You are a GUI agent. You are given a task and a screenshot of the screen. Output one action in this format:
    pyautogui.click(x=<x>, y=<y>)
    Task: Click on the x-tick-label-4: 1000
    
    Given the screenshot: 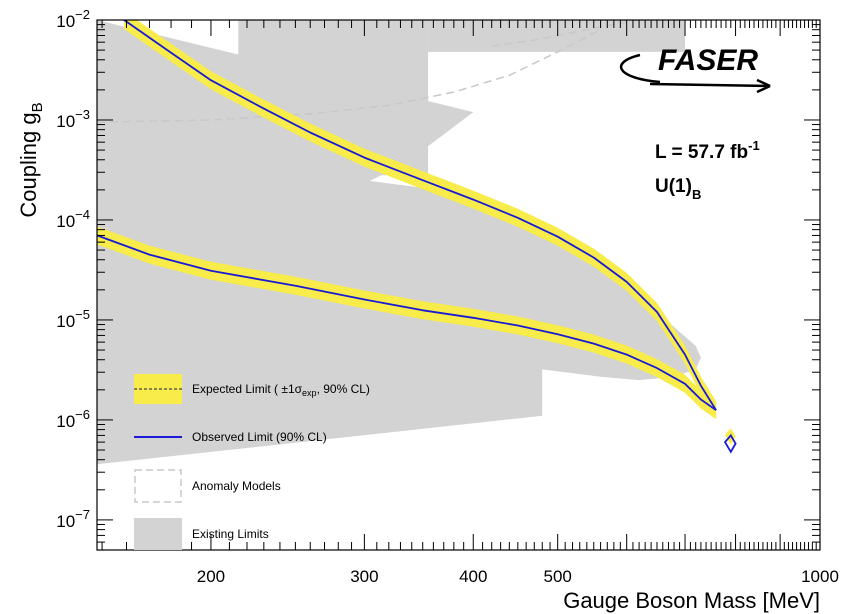 What is the action you would take?
    pyautogui.click(x=820, y=576)
    